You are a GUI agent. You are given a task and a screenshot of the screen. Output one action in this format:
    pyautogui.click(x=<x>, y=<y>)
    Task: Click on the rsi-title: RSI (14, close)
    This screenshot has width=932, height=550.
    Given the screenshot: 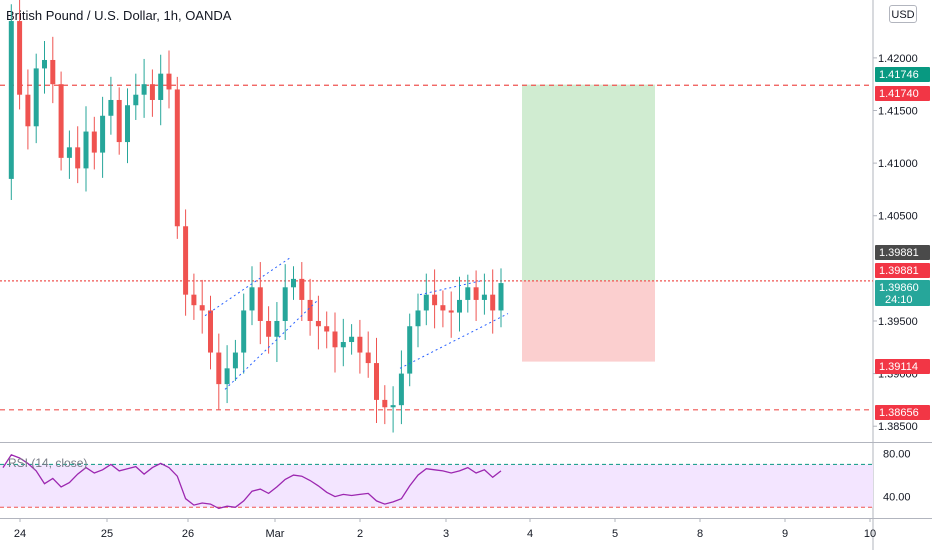 What is the action you would take?
    pyautogui.click(x=48, y=463)
    